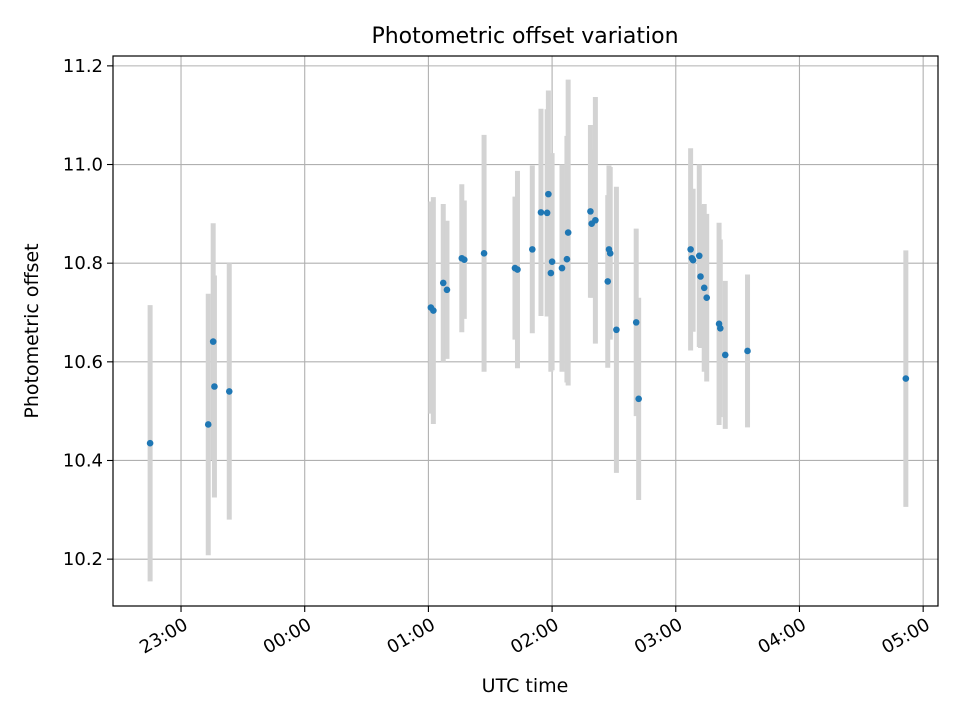 The width and height of the screenshot is (960, 720). What do you see at coordinates (83, 165) in the screenshot?
I see `y-tick-label: 11.0` at bounding box center [83, 165].